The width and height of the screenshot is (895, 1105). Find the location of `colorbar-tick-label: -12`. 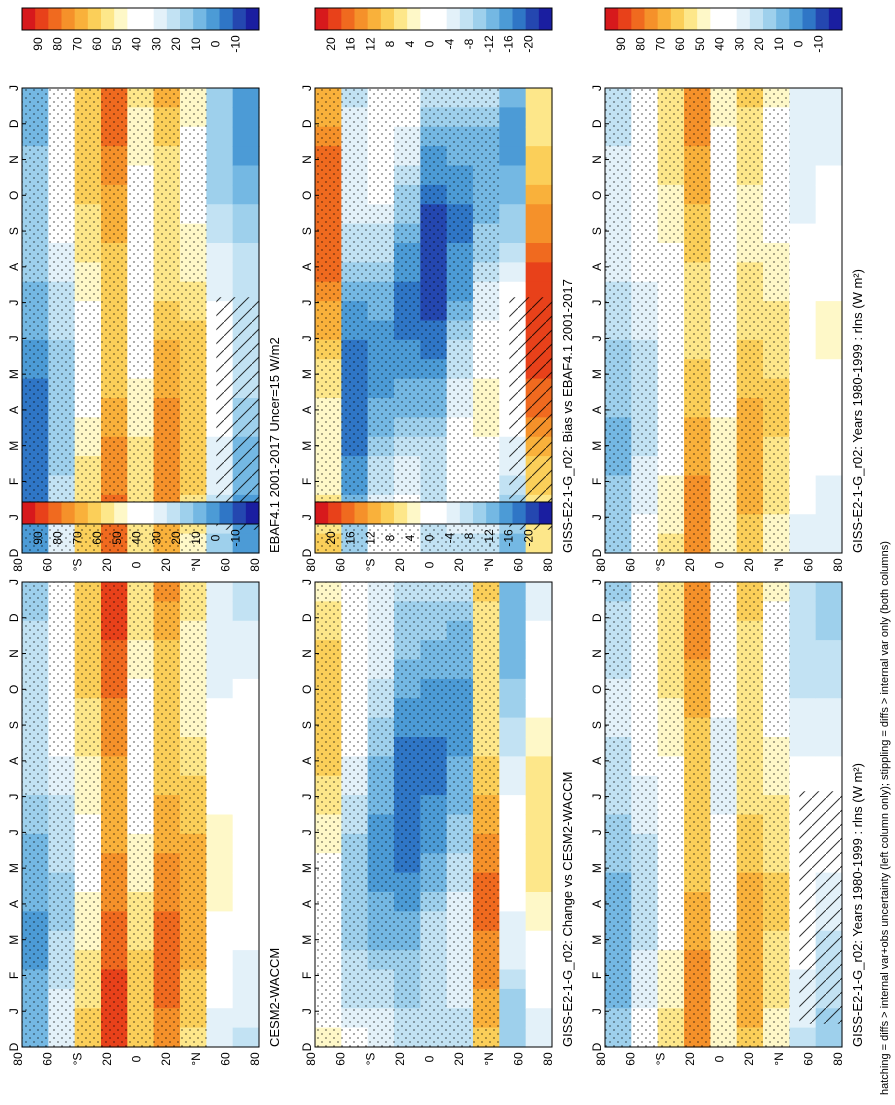

colorbar-tick-label: -12 is located at coordinates (489, 44).